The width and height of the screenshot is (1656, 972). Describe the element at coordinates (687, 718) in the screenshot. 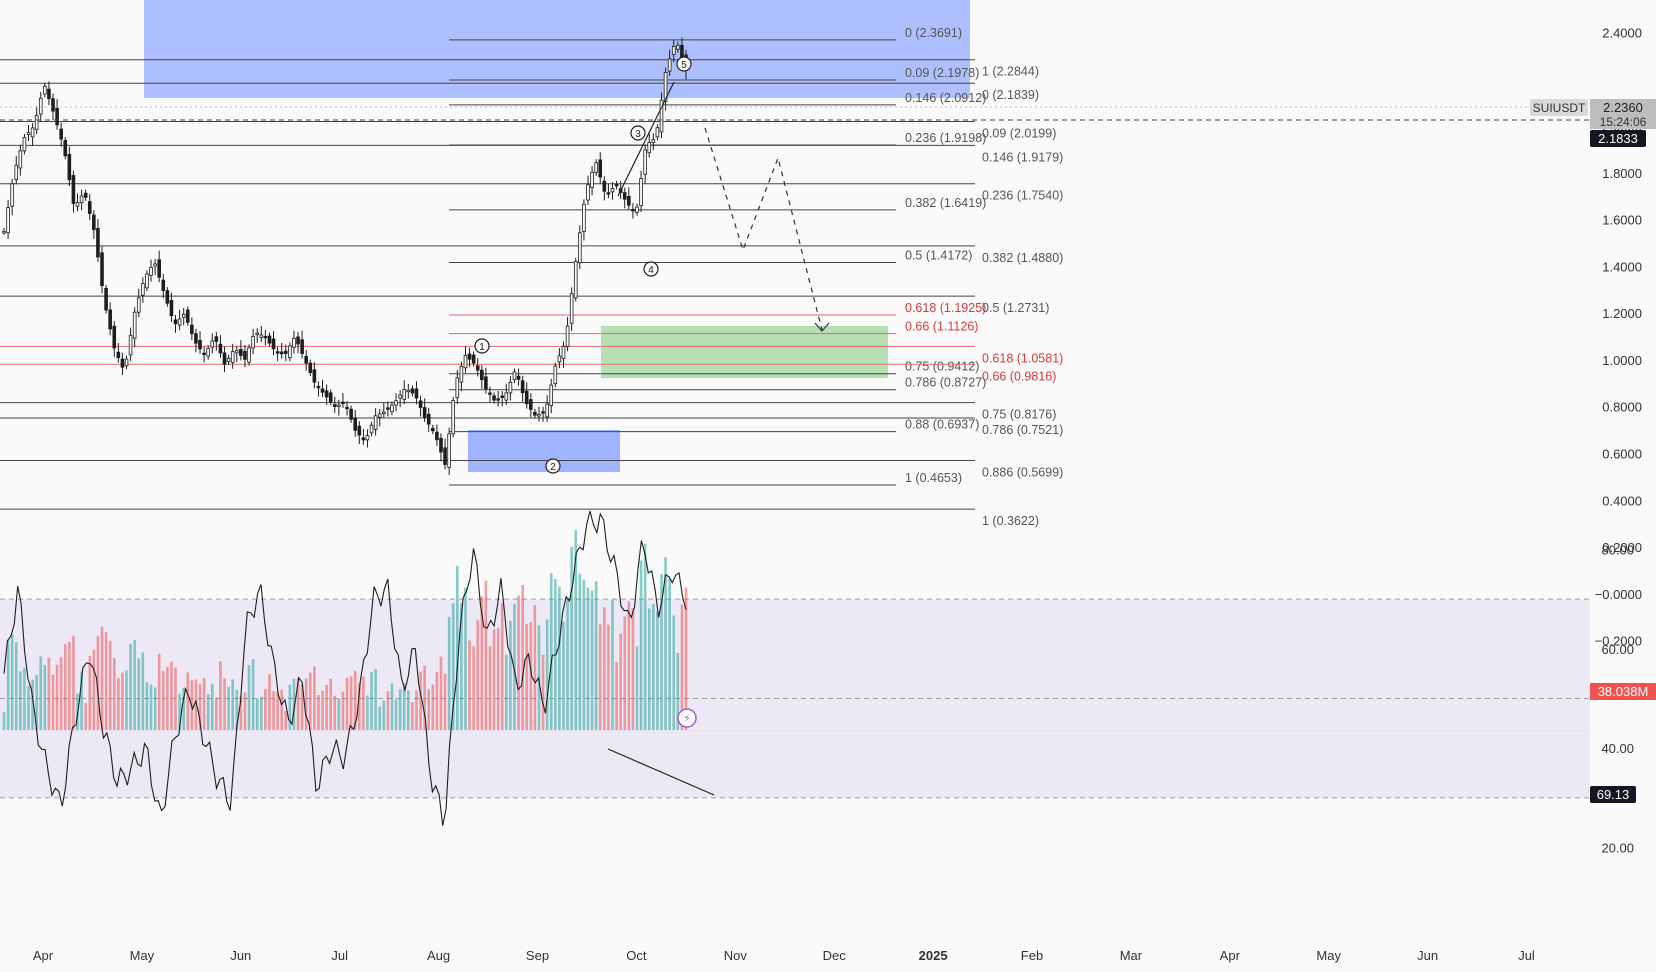

I see `flash-icon` at that location.